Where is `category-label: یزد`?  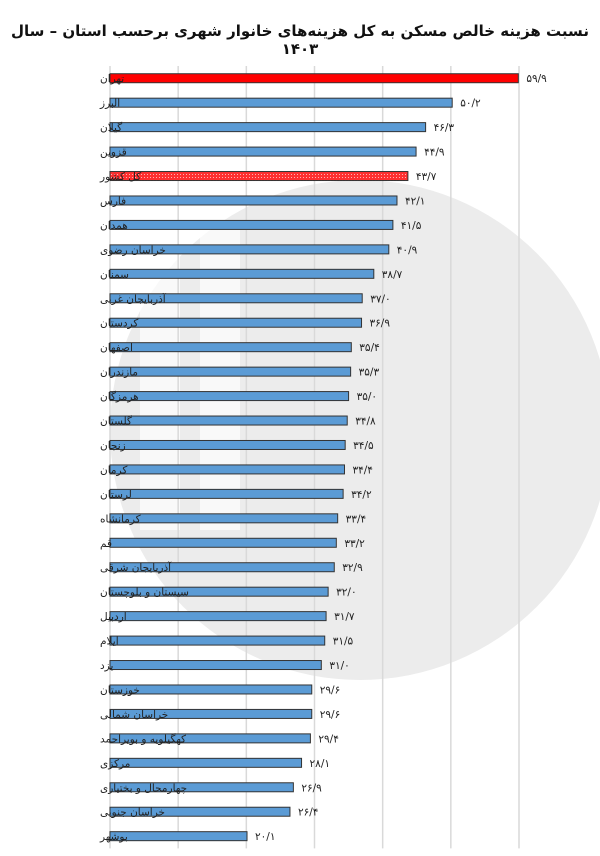 category-label: یزد is located at coordinates (106, 666).